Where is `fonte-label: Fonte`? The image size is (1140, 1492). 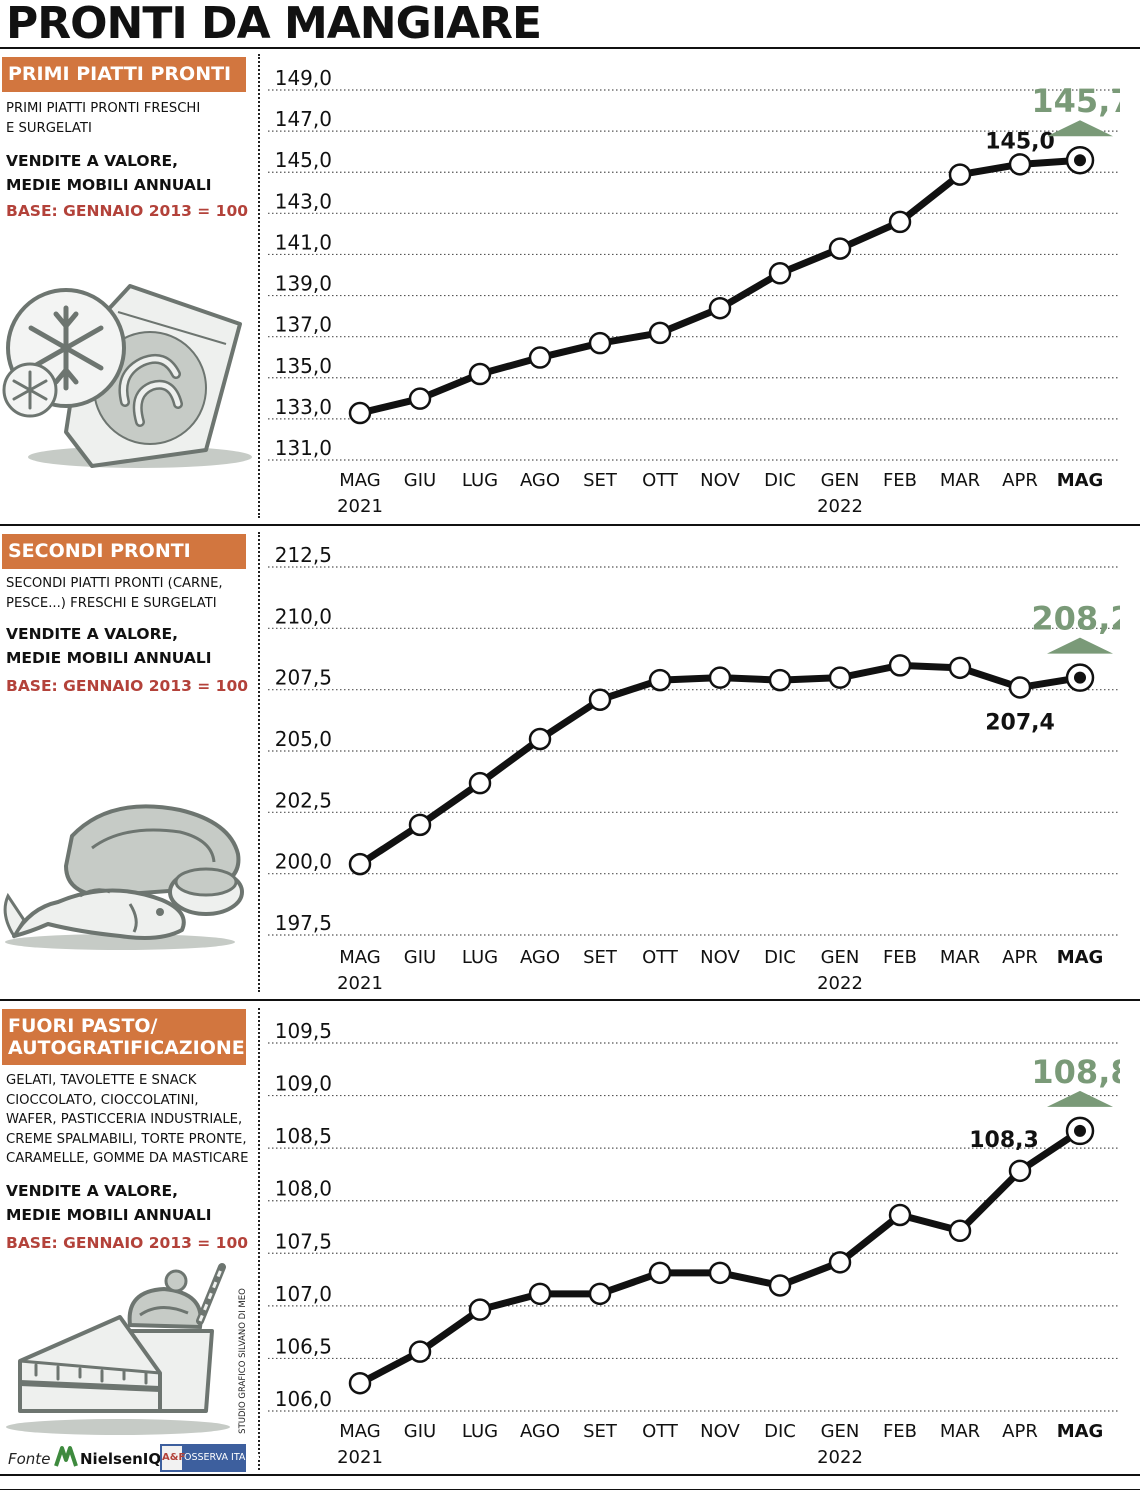
fonte-label: Fonte is located at coordinates (29, 1459).